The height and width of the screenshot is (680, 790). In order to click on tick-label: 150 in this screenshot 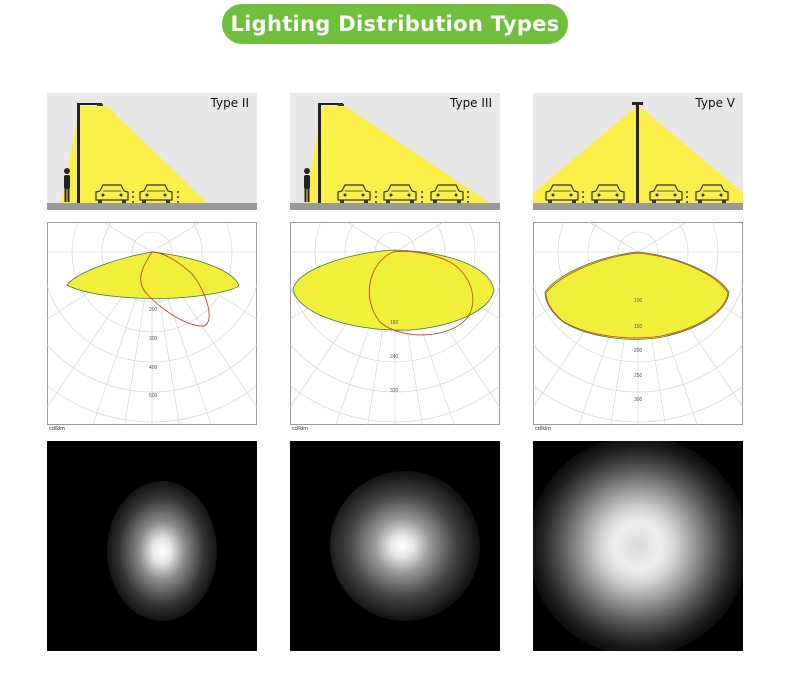, I will do `click(638, 327)`.